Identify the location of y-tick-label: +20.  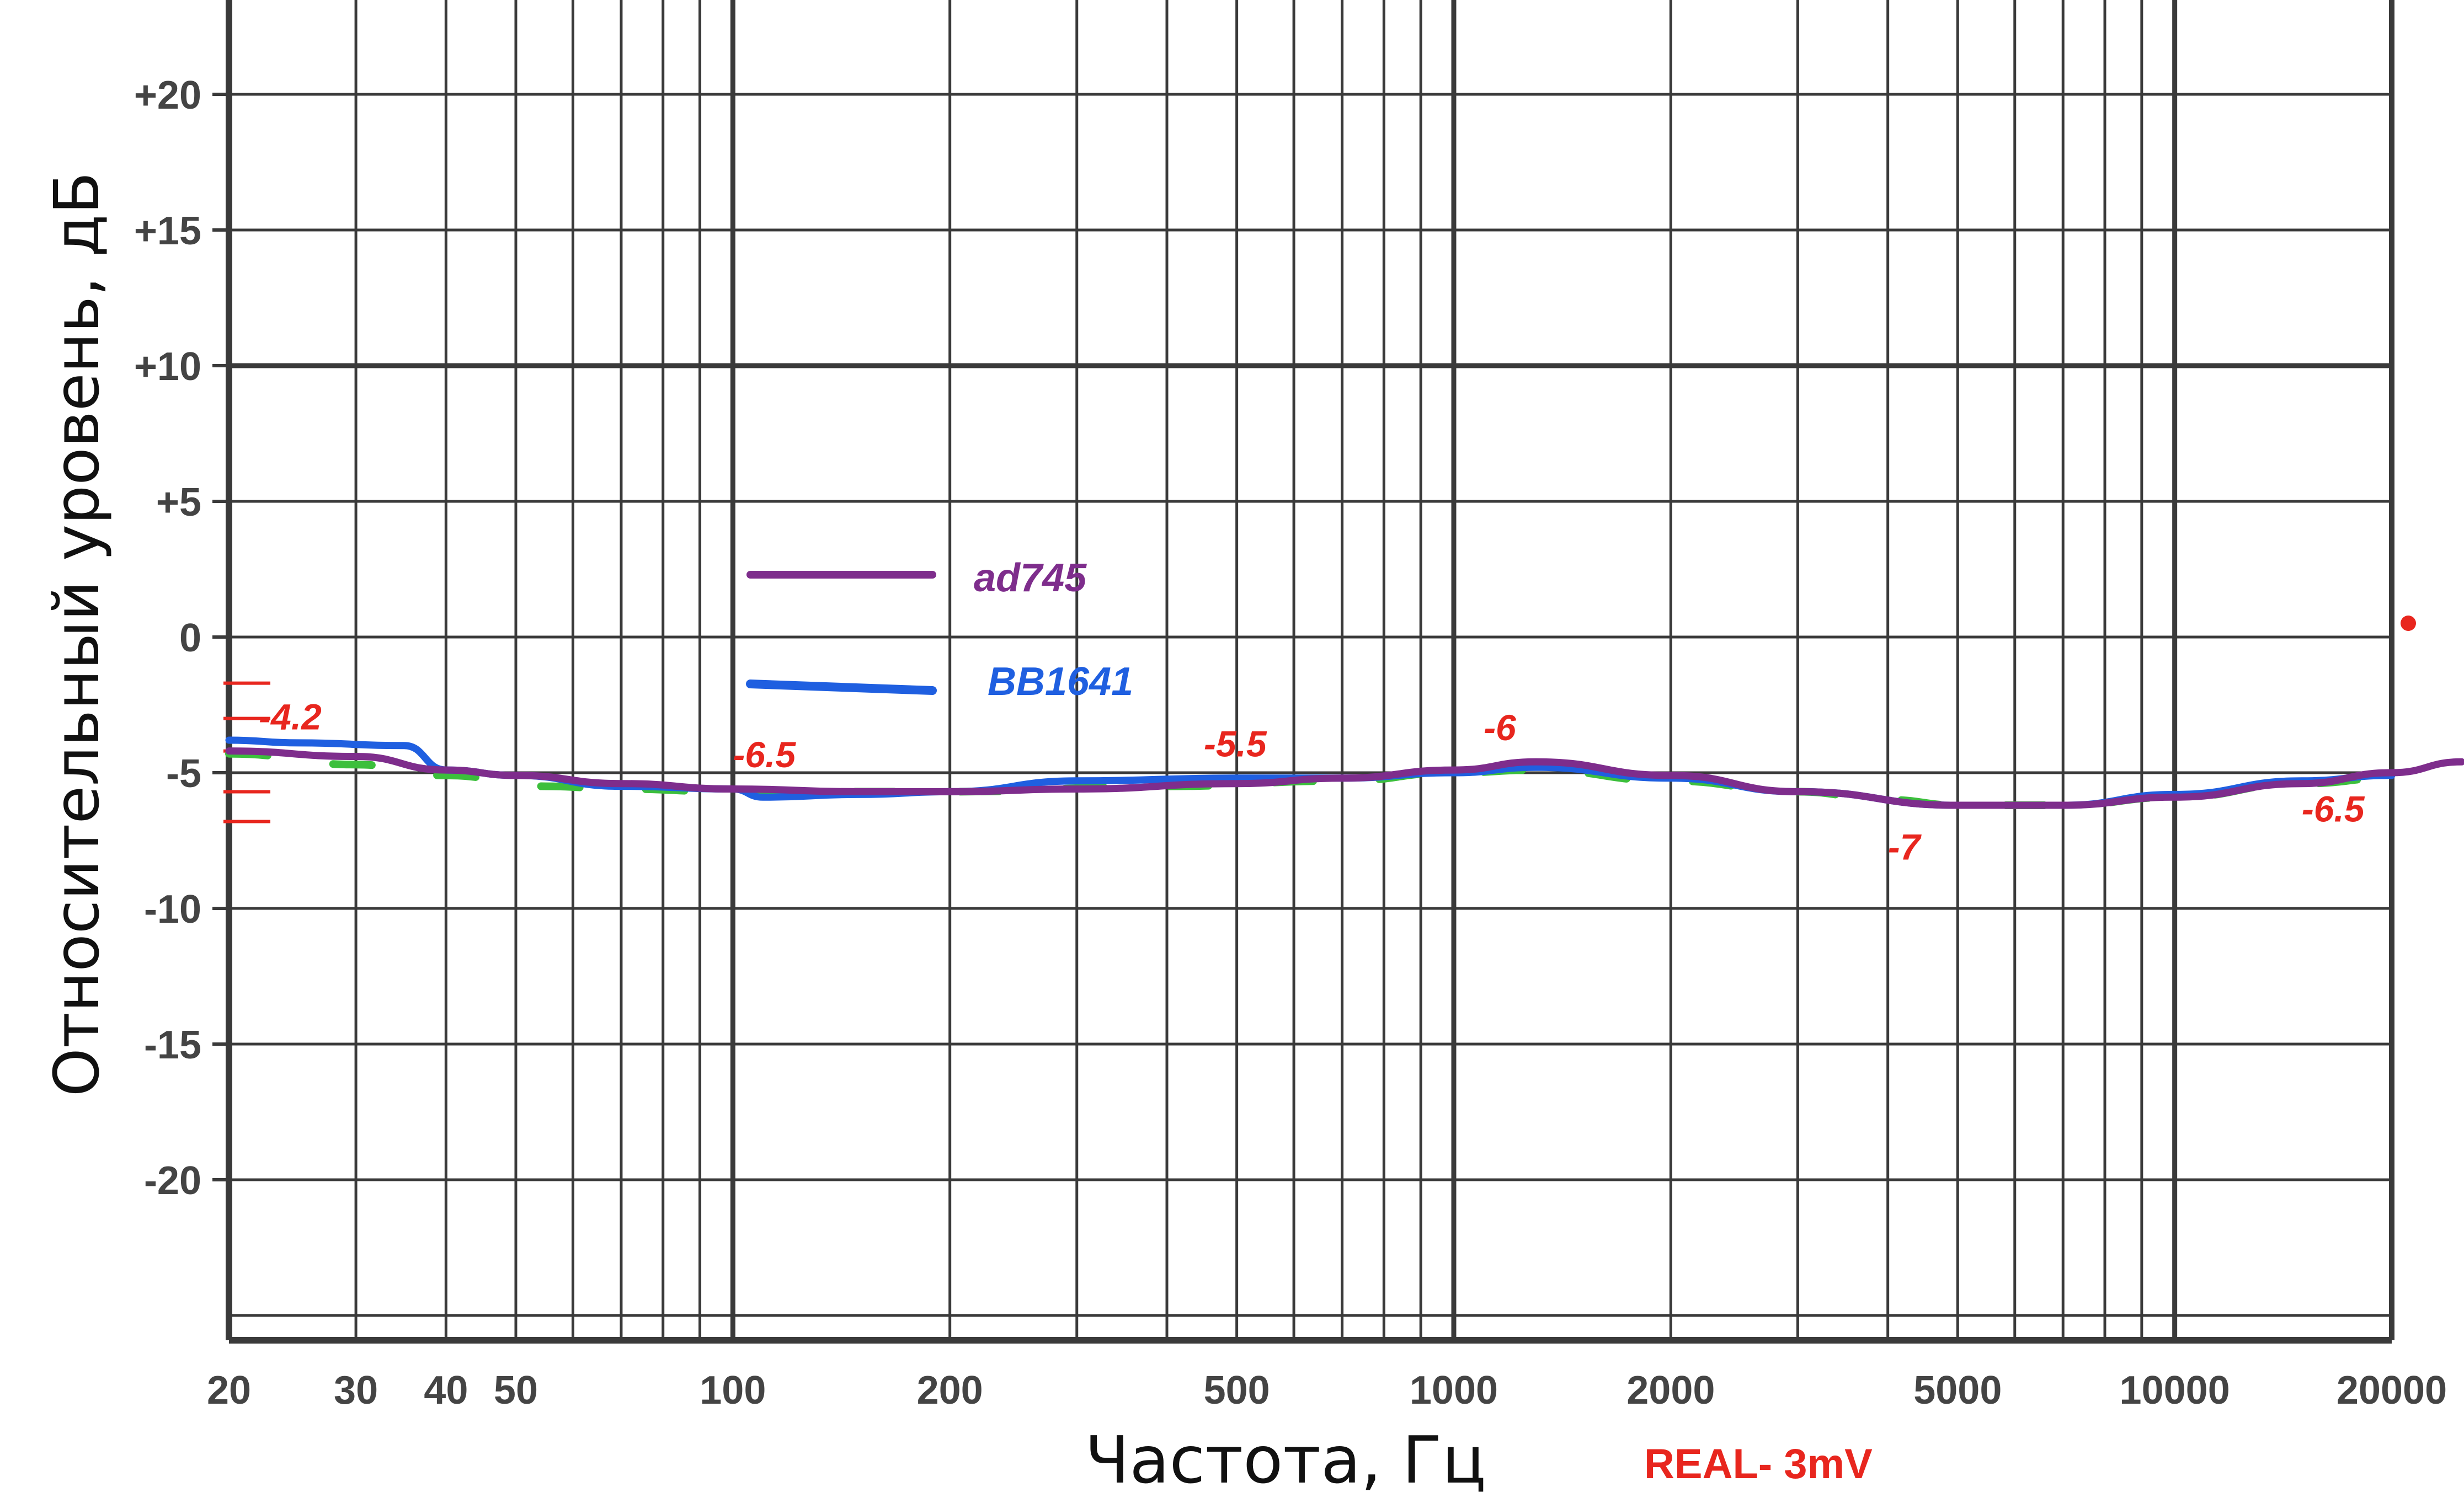
(167, 95).